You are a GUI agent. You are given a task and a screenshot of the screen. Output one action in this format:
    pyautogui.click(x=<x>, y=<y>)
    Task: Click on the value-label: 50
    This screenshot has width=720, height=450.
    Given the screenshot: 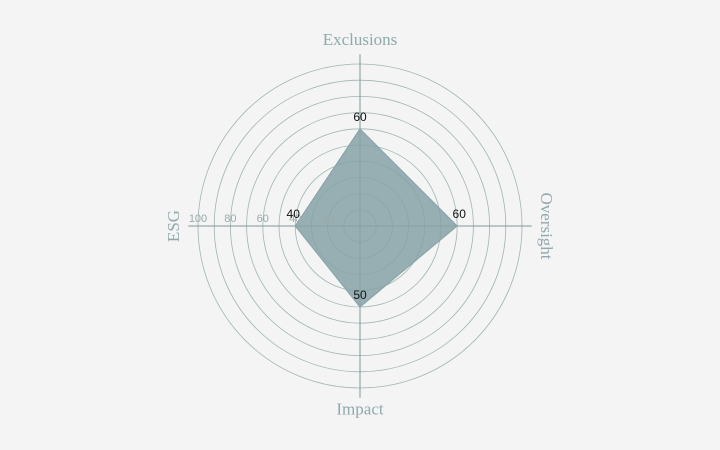 What is the action you would take?
    pyautogui.click(x=360, y=295)
    